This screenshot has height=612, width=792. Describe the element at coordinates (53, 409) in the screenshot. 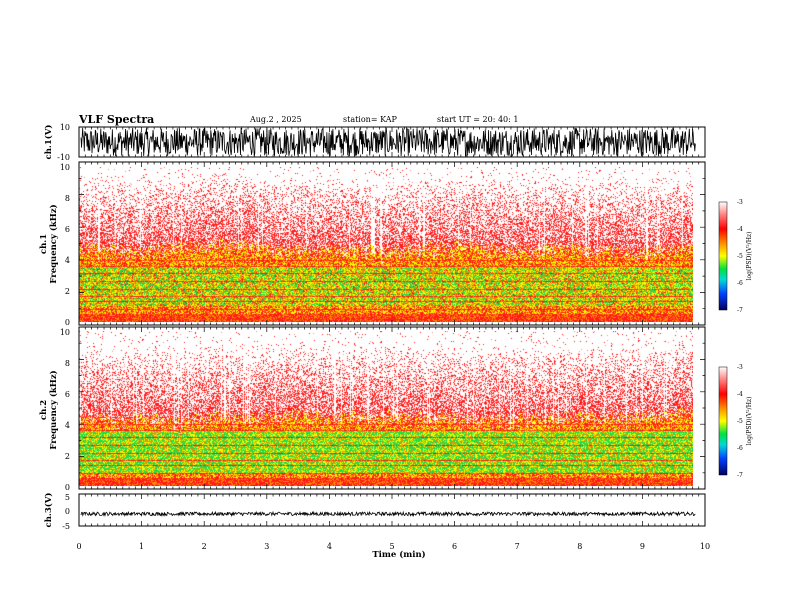

I see `ch2-spectrogram-ylabel-line2: Frequency (kHz)` at that location.